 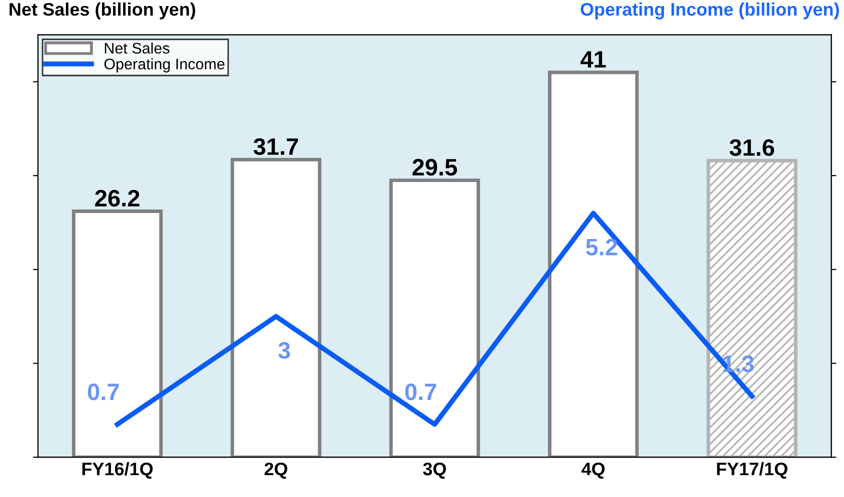 I want to click on x-tick-label: 2Q, so click(x=276, y=470).